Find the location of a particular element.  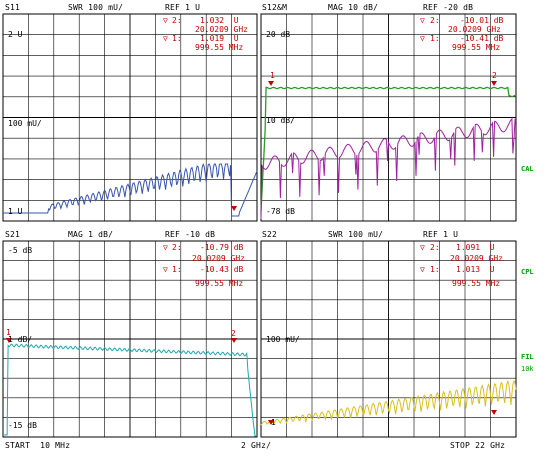

s12-top-label: 20 dB is located at coordinates (278, 34).